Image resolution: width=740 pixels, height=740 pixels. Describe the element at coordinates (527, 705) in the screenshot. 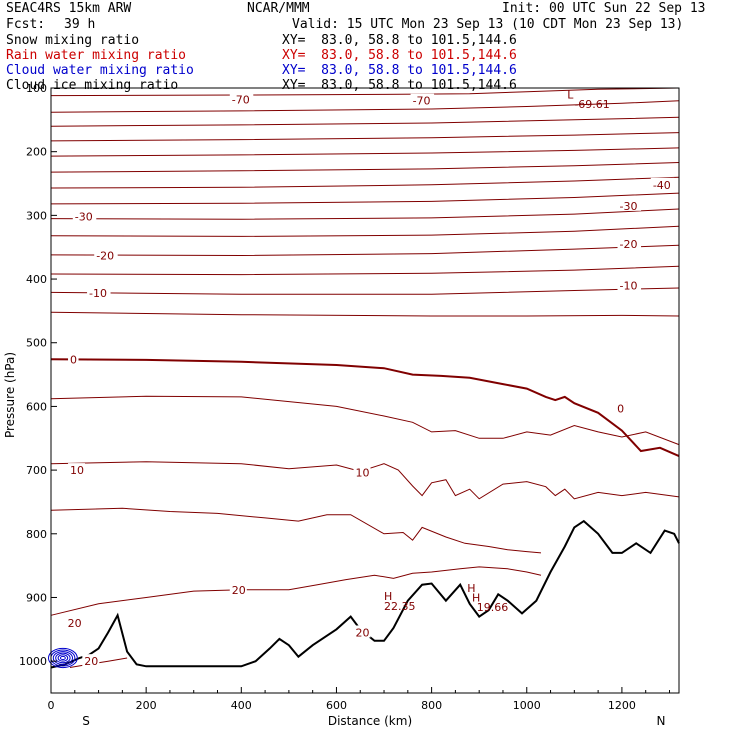

I see `x-tick-label: 1000` at that location.